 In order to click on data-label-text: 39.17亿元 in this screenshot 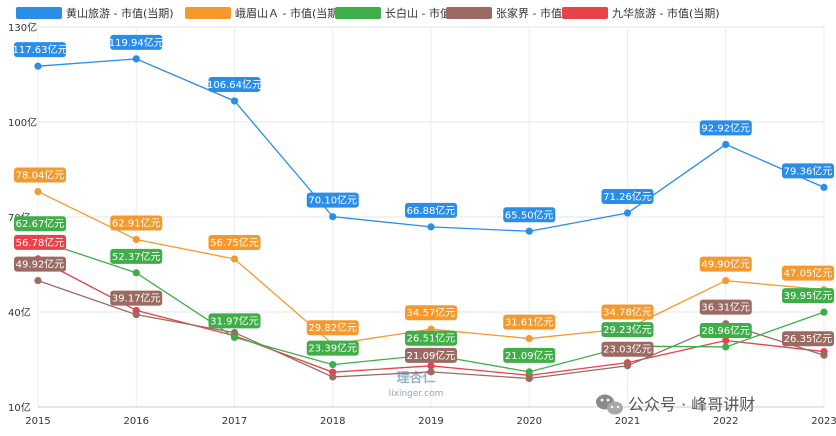, I will do `click(136, 298)`.